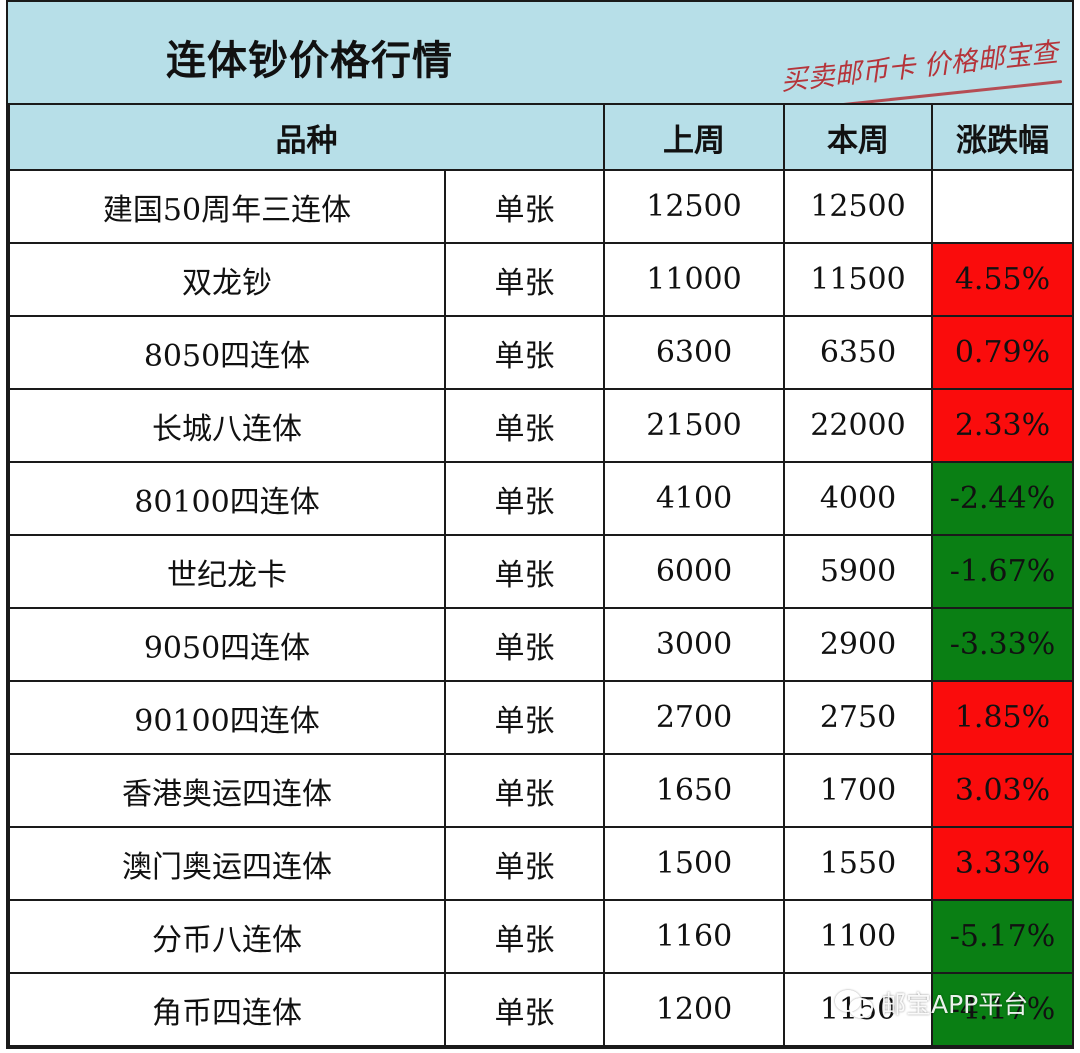 This screenshot has width=1080, height=1053. What do you see at coordinates (858, 936) in the screenshot?
I see `this-week-price: 1100` at bounding box center [858, 936].